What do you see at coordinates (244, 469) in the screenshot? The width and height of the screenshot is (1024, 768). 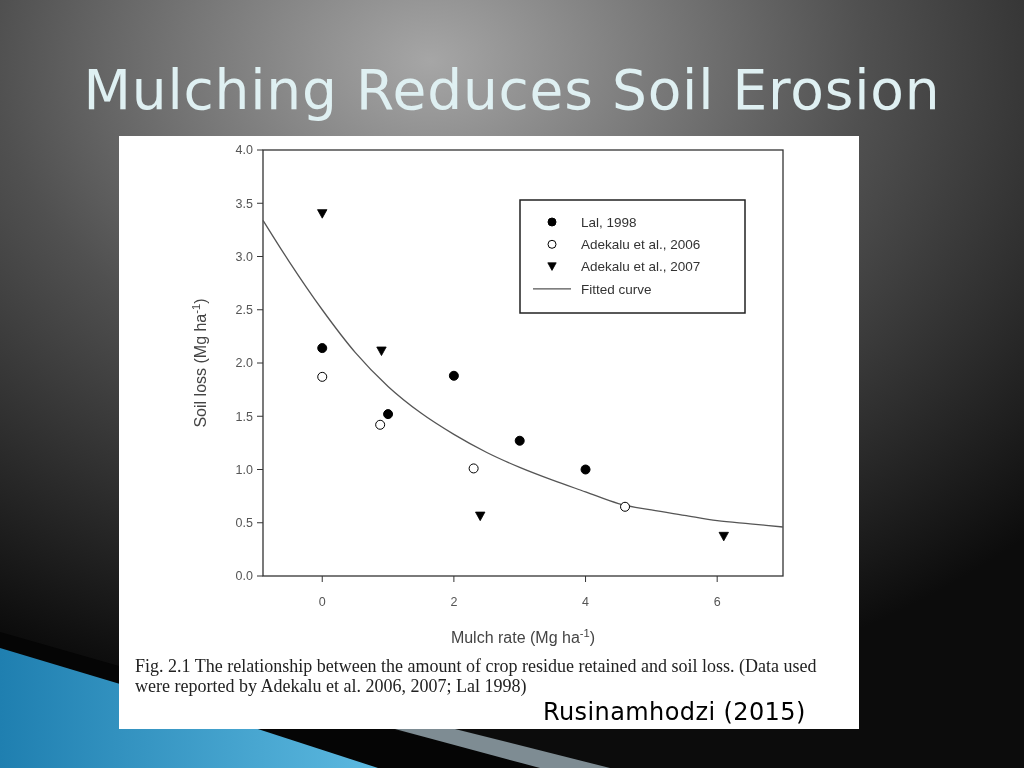 I see `y-tick-label: 1.0` at bounding box center [244, 469].